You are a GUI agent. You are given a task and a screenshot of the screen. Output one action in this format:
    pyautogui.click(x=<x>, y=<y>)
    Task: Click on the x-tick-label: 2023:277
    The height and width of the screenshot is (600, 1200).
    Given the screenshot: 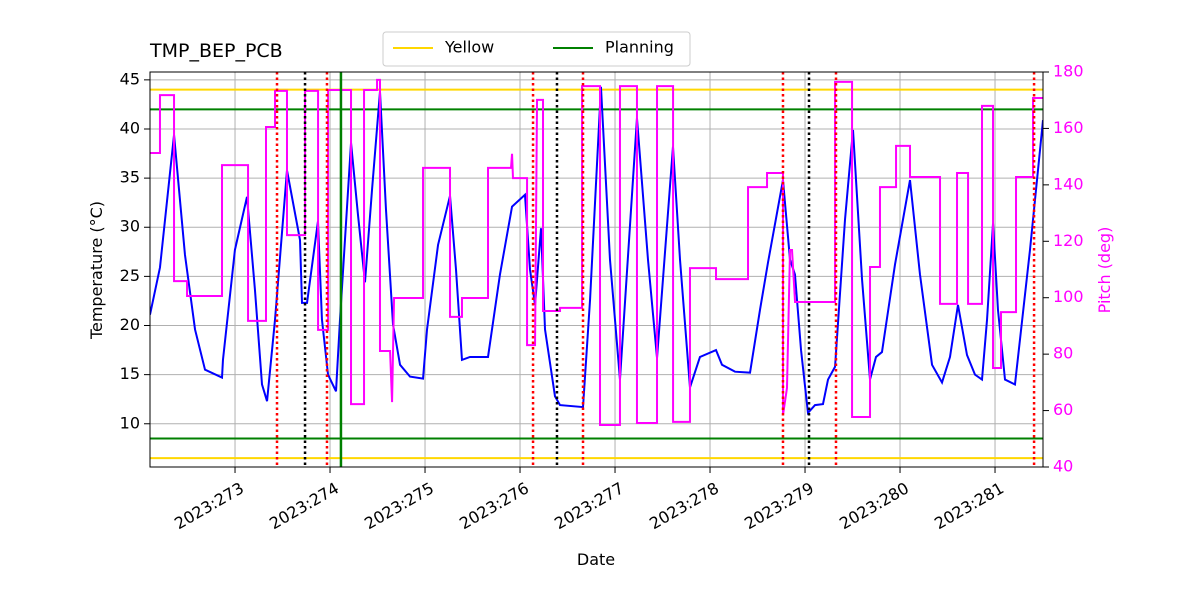 What is the action you would take?
    pyautogui.click(x=589, y=505)
    